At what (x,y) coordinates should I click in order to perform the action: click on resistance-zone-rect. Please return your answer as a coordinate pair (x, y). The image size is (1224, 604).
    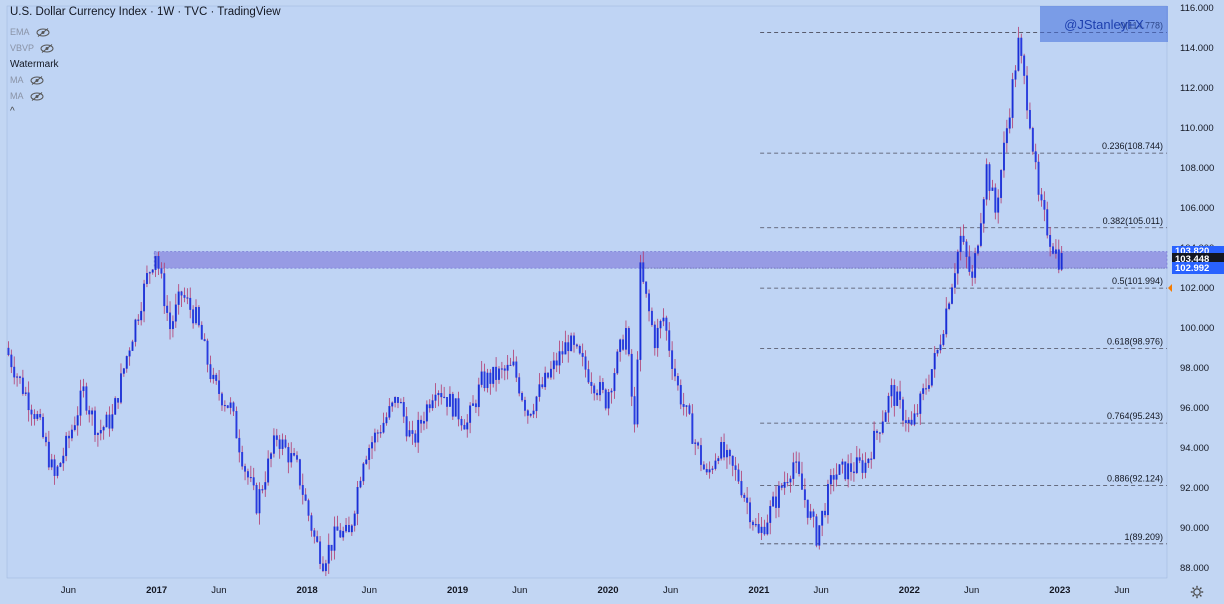
    Looking at the image, I should click on (660, 260).